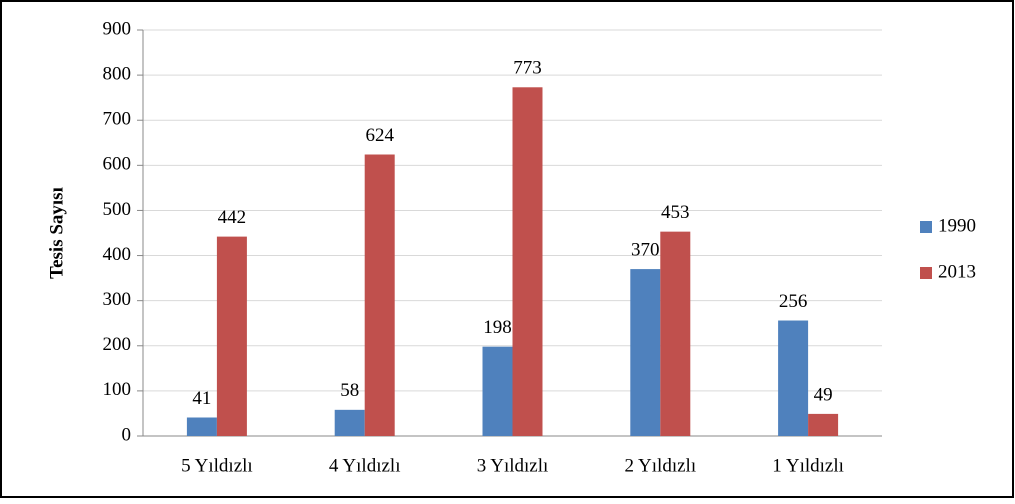 This screenshot has width=1015, height=504. Describe the element at coordinates (675, 212) in the screenshot. I see `data-label: 453` at that location.